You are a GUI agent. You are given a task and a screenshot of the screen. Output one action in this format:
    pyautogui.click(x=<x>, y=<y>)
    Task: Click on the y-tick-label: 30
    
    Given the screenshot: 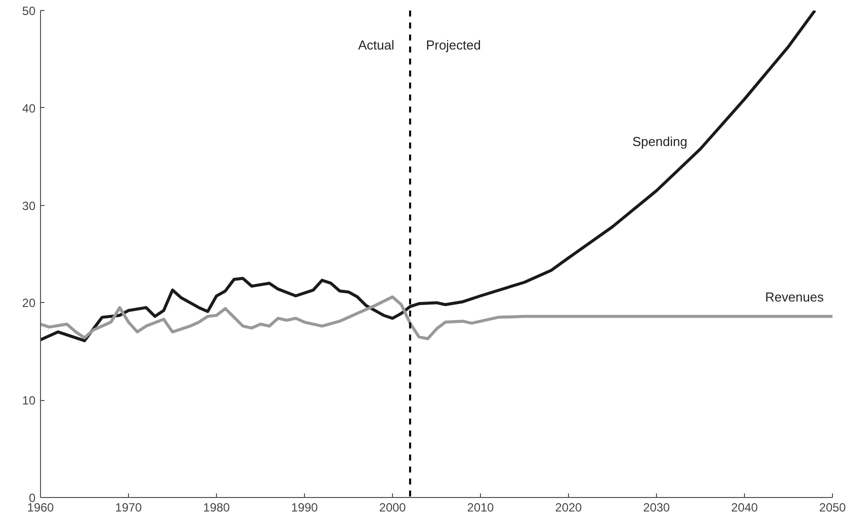 What is the action you would take?
    pyautogui.click(x=29, y=205)
    